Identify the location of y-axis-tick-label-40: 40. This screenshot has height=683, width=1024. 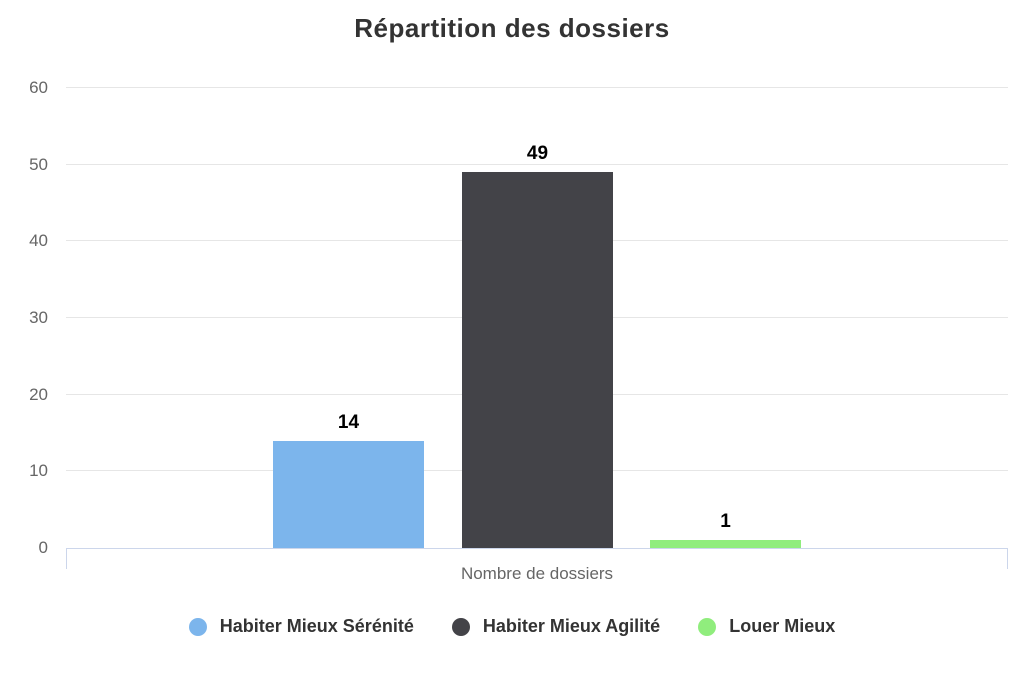
(38, 240).